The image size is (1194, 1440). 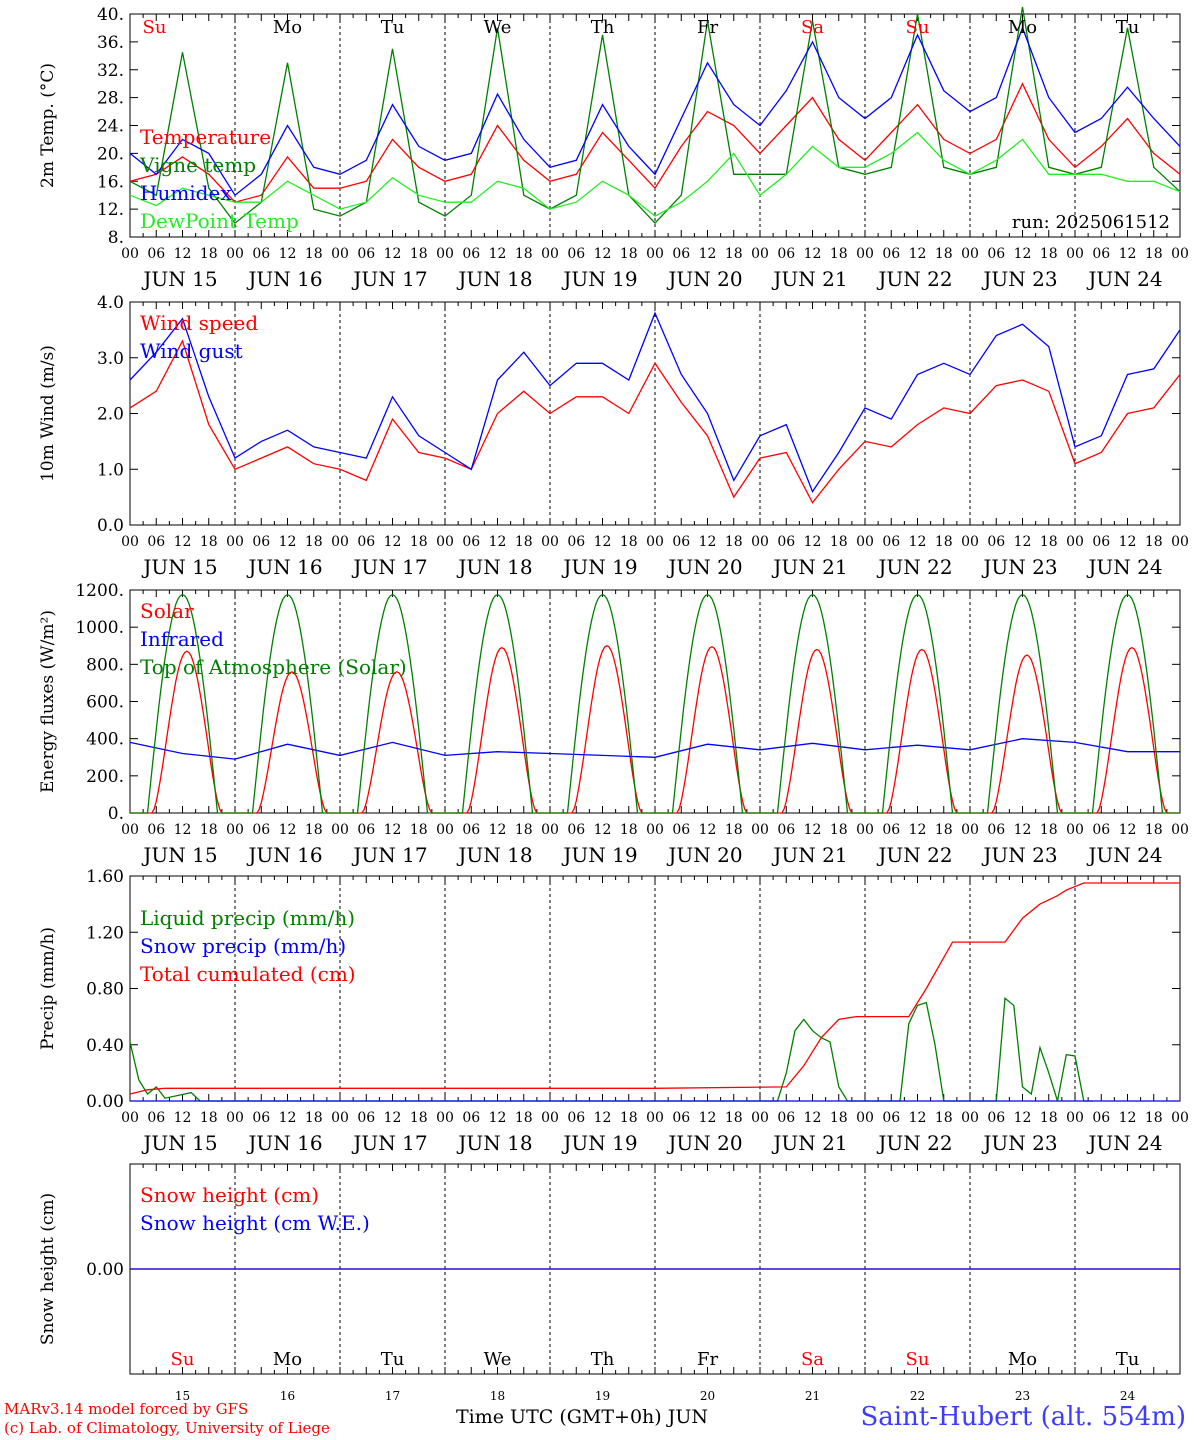 I want to click on series-line-temperature, so click(x=655, y=142).